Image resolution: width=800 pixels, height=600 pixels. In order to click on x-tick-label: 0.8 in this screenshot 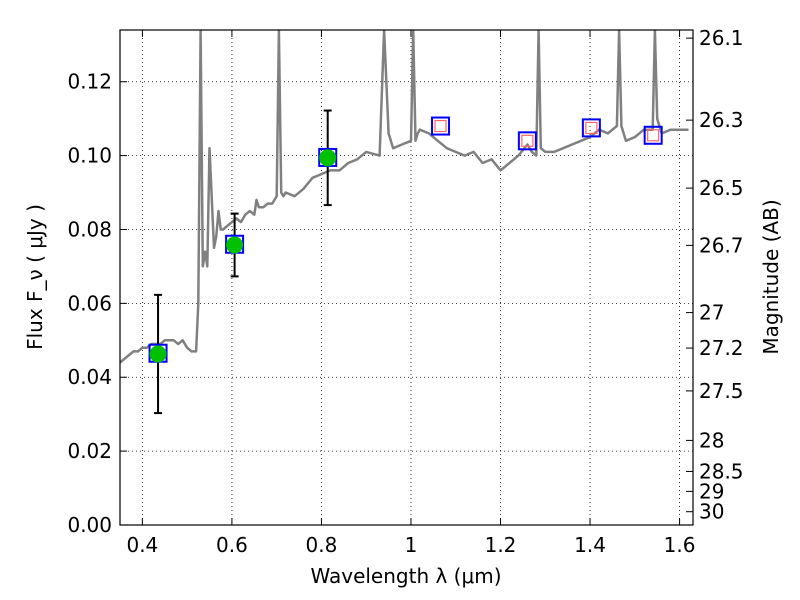, I will do `click(322, 545)`.